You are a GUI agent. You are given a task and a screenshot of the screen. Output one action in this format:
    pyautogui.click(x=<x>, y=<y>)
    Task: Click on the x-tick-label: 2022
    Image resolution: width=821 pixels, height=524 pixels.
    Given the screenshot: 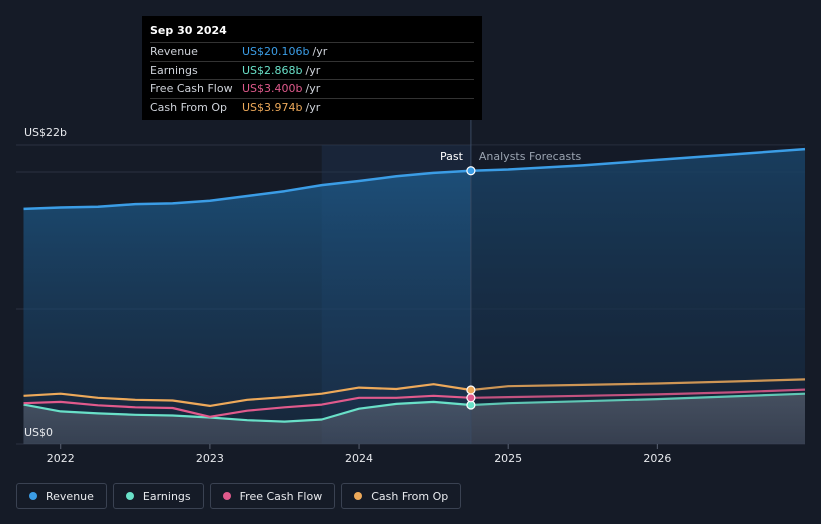 What is the action you would take?
    pyautogui.click(x=61, y=458)
    